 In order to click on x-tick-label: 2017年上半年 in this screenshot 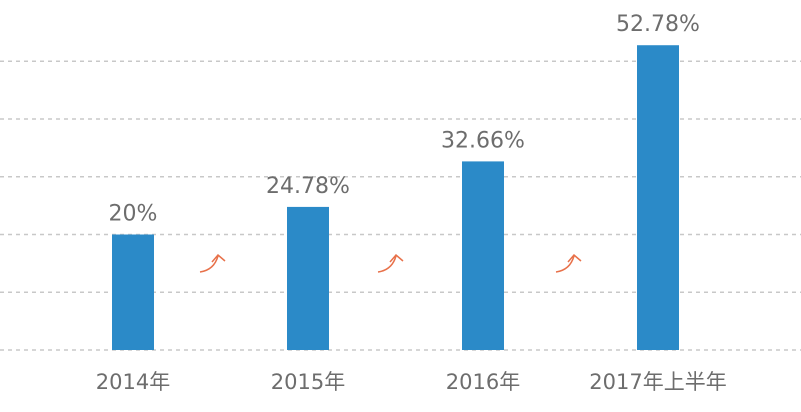, I will do `click(657, 382)`.